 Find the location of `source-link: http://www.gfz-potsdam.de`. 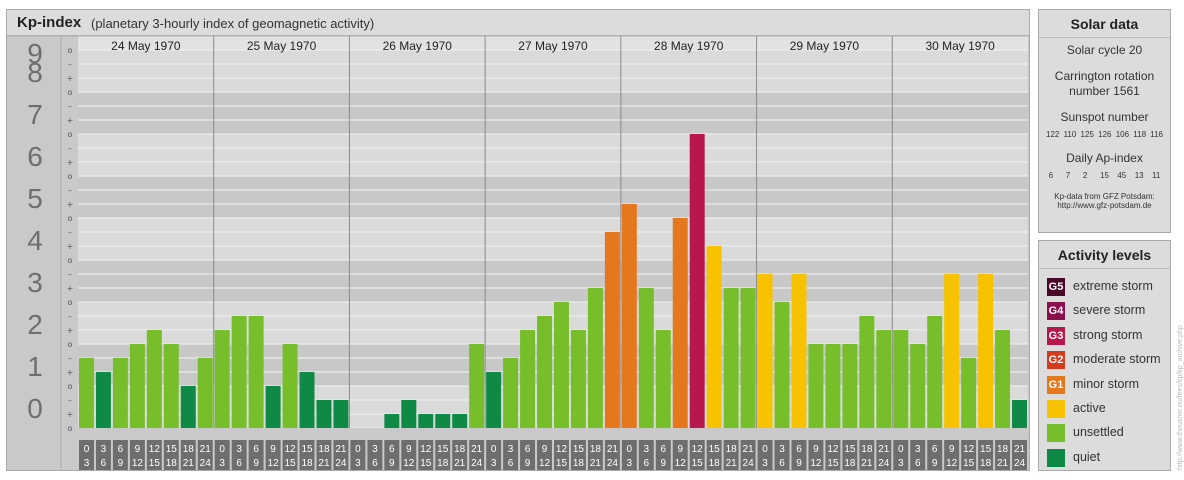

source-link: http://www.gfz-potsdam.de is located at coordinates (1104, 205).